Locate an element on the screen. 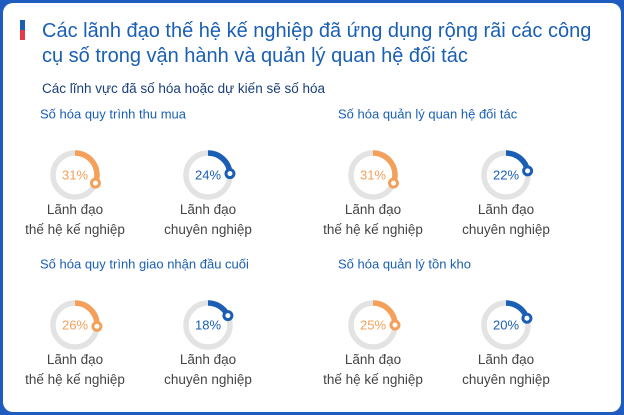  value-label: 26% is located at coordinates (75, 324).